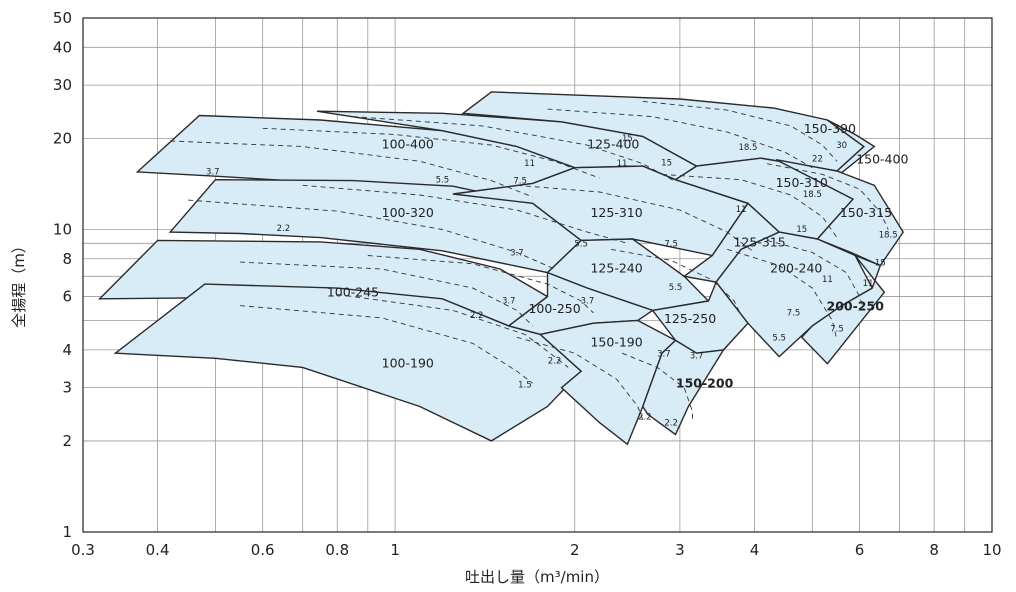 The height and width of the screenshot is (592, 1016). What do you see at coordinates (520, 181) in the screenshot?
I see `kw-label-3: 7.5` at bounding box center [520, 181].